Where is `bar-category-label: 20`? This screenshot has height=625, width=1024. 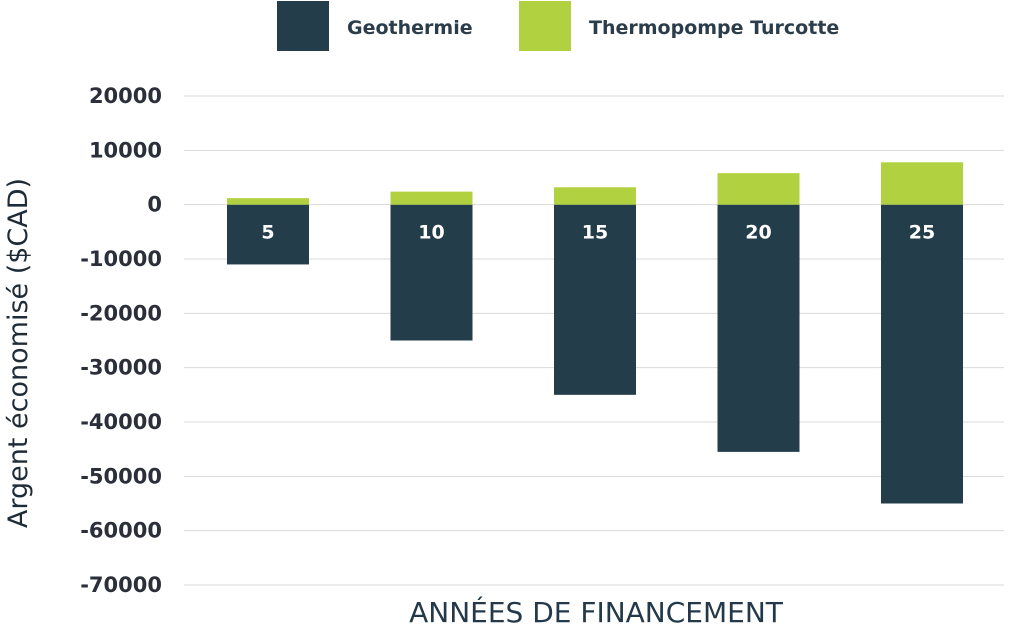 bar-category-label: 20 is located at coordinates (758, 233).